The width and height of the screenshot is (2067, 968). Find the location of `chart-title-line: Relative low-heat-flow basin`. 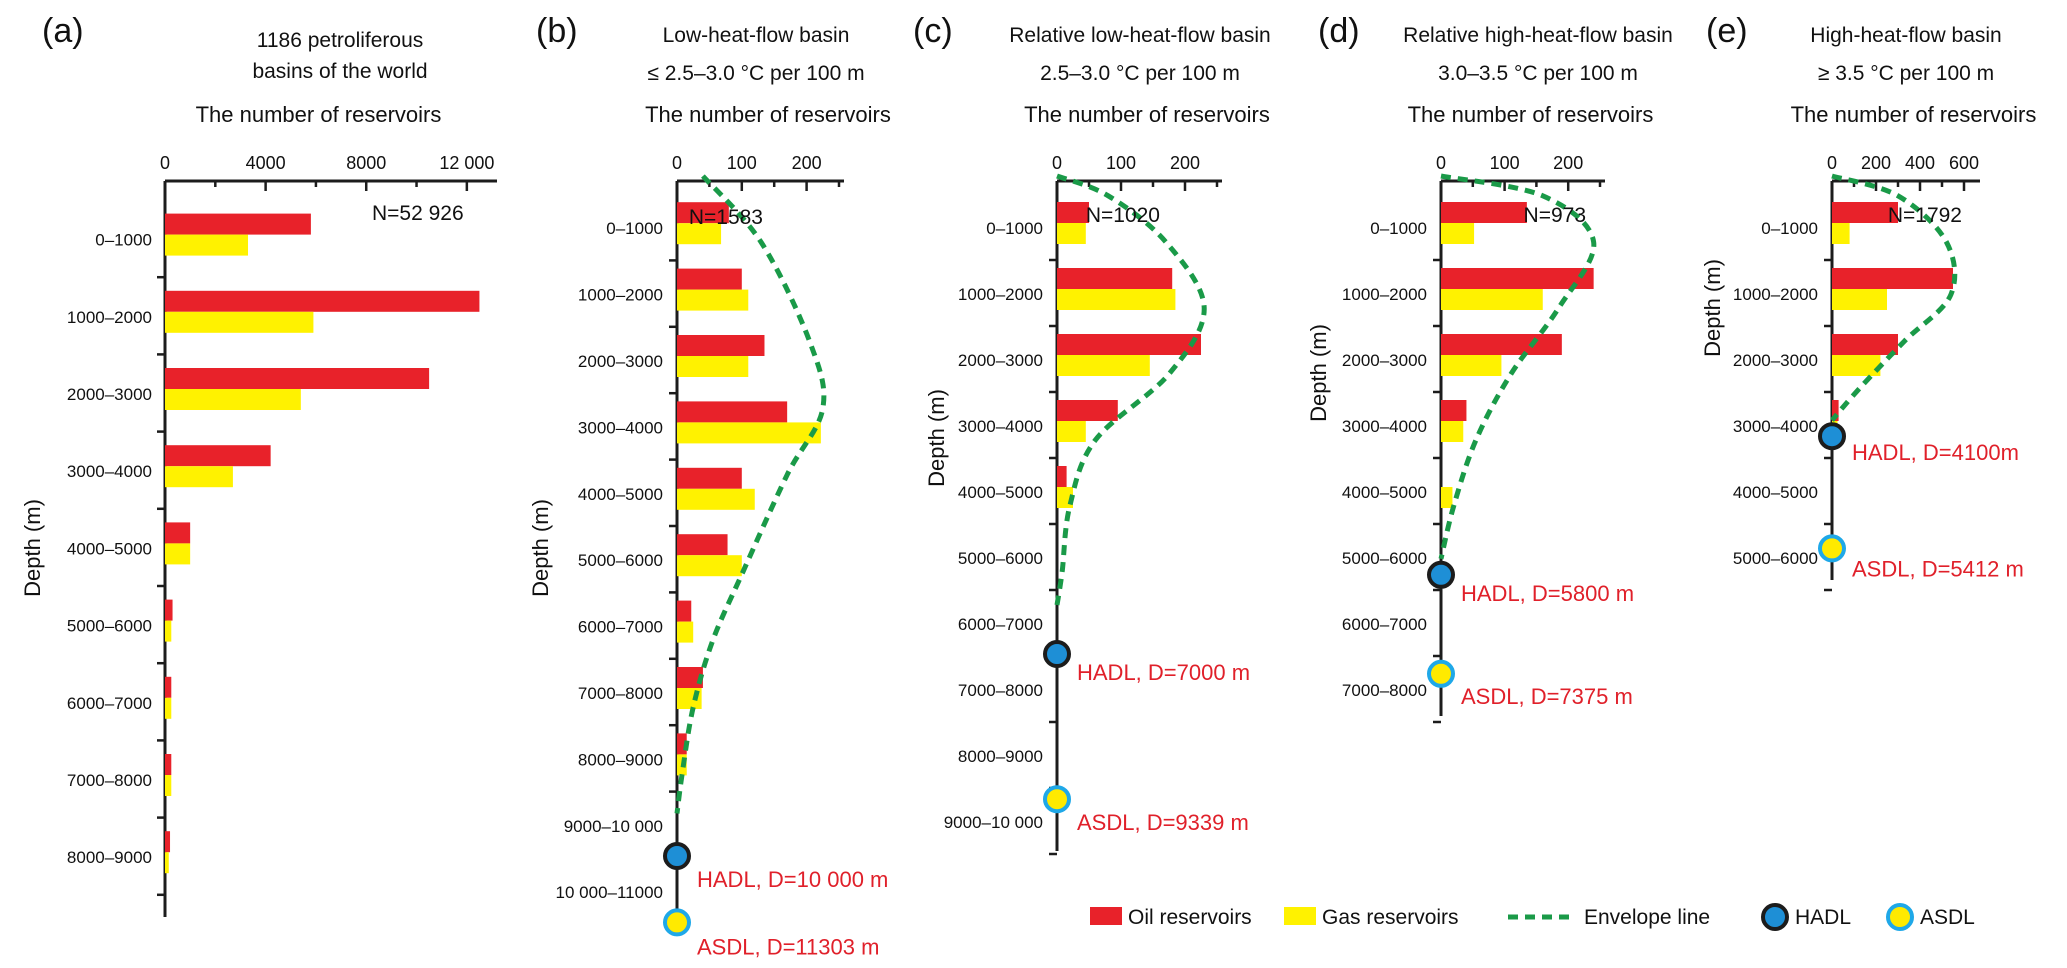

chart-title-line: Relative low-heat-flow basin is located at coordinates (1139, 35).